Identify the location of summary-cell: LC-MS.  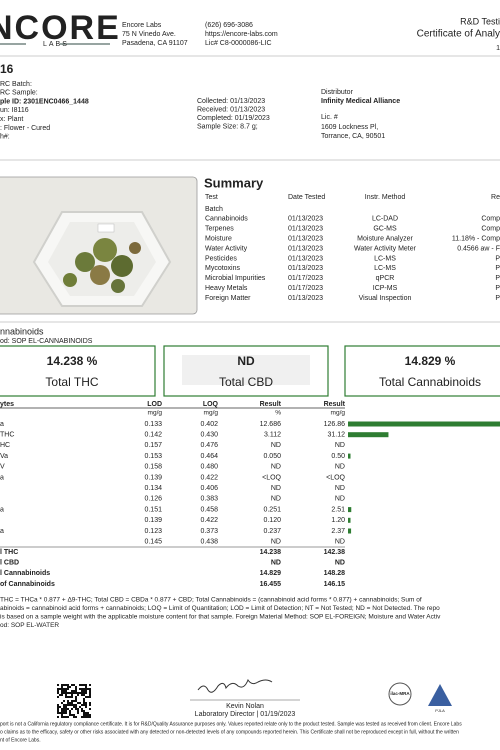
(385, 268).